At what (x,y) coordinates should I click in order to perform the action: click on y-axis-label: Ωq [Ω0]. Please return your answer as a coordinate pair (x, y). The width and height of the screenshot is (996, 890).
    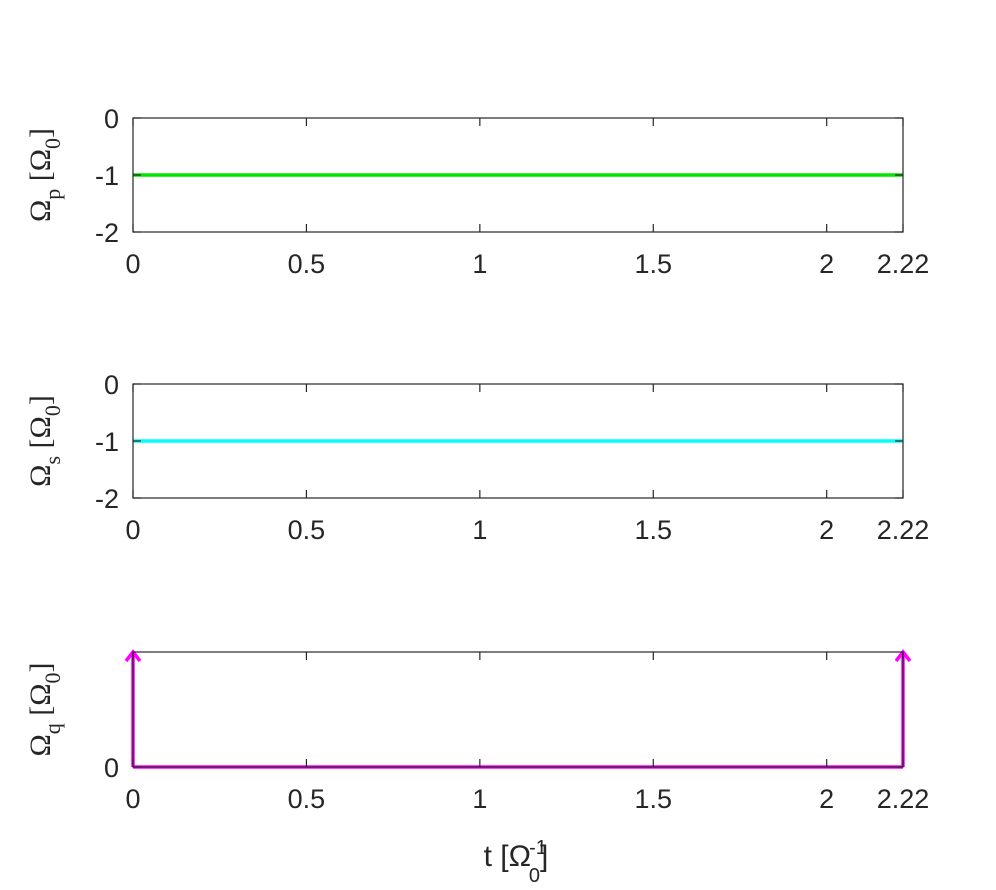
    Looking at the image, I should click on (44, 709).